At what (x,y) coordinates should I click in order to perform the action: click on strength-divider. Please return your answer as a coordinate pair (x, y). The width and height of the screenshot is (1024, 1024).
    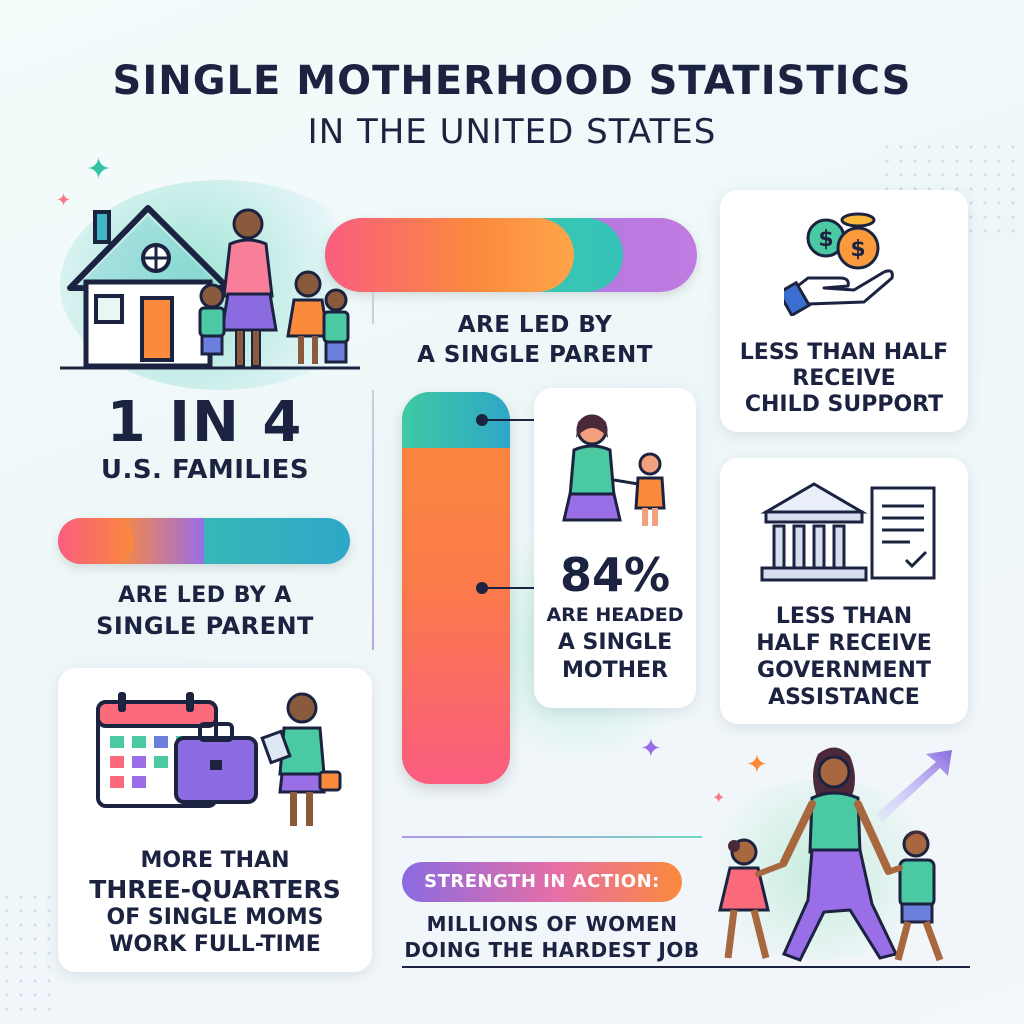
    Looking at the image, I should click on (552, 837).